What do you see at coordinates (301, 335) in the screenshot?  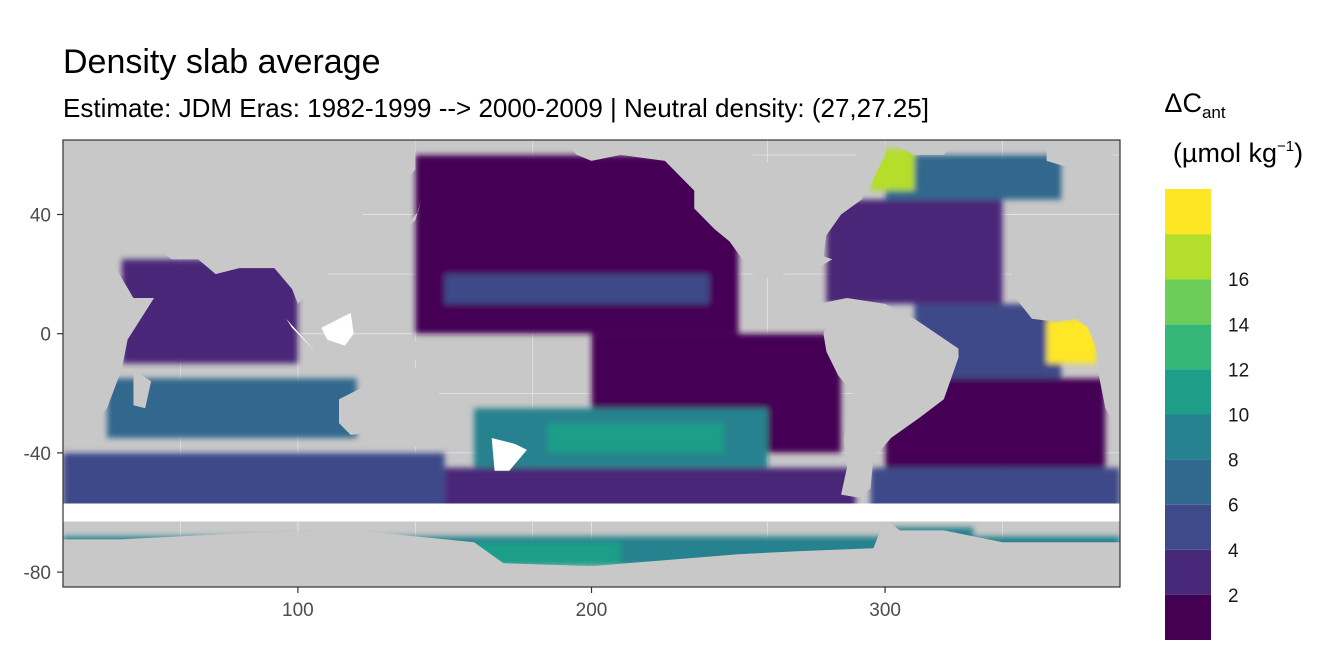 I see `sumatra-land` at bounding box center [301, 335].